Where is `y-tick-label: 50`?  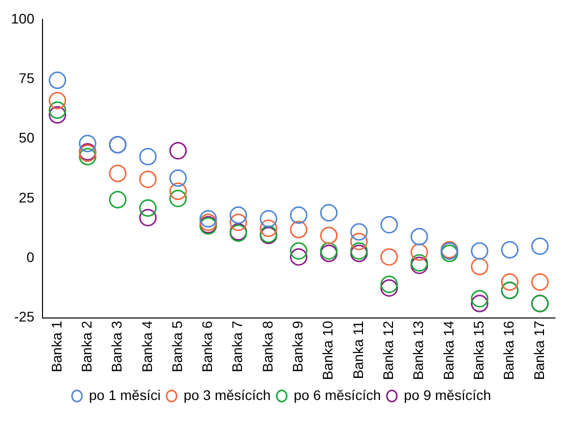
y-tick-label: 50 is located at coordinates (26, 138).